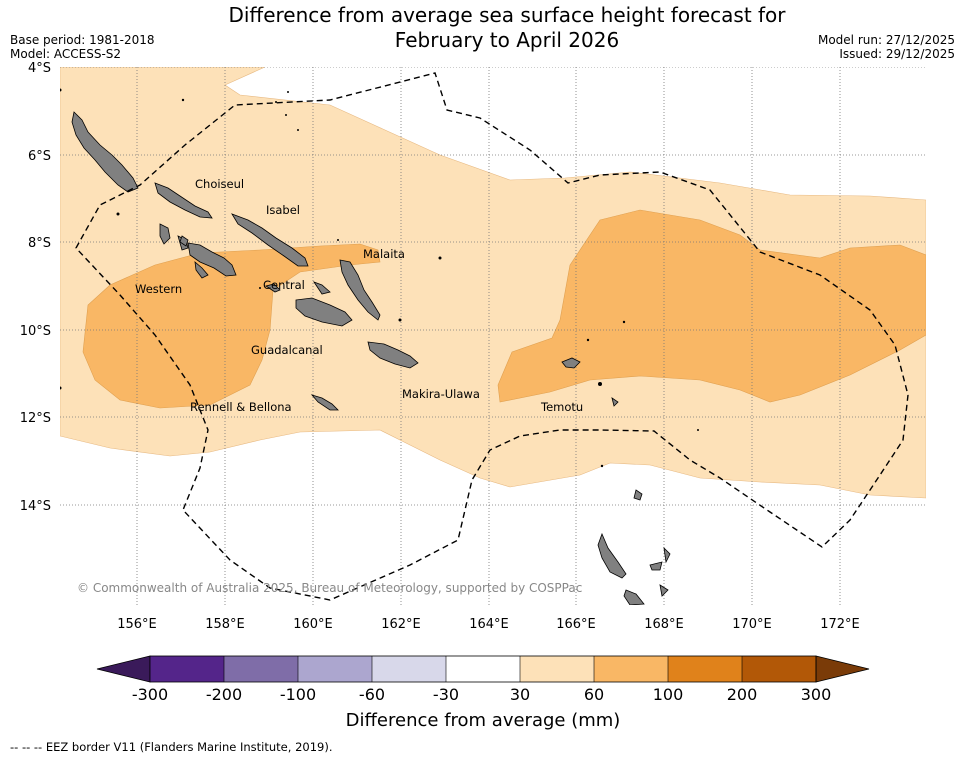  What do you see at coordinates (668, 694) in the screenshot?
I see `colorbar-tick: 100` at bounding box center [668, 694].